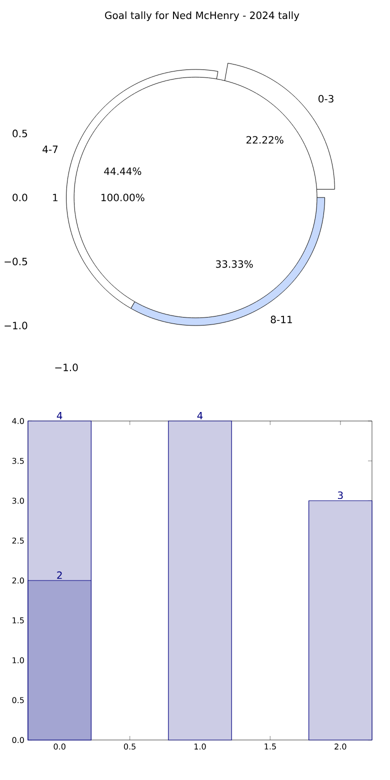  What do you see at coordinates (18, 580) in the screenshot?
I see `y-tick-label: 2.0` at bounding box center [18, 580].